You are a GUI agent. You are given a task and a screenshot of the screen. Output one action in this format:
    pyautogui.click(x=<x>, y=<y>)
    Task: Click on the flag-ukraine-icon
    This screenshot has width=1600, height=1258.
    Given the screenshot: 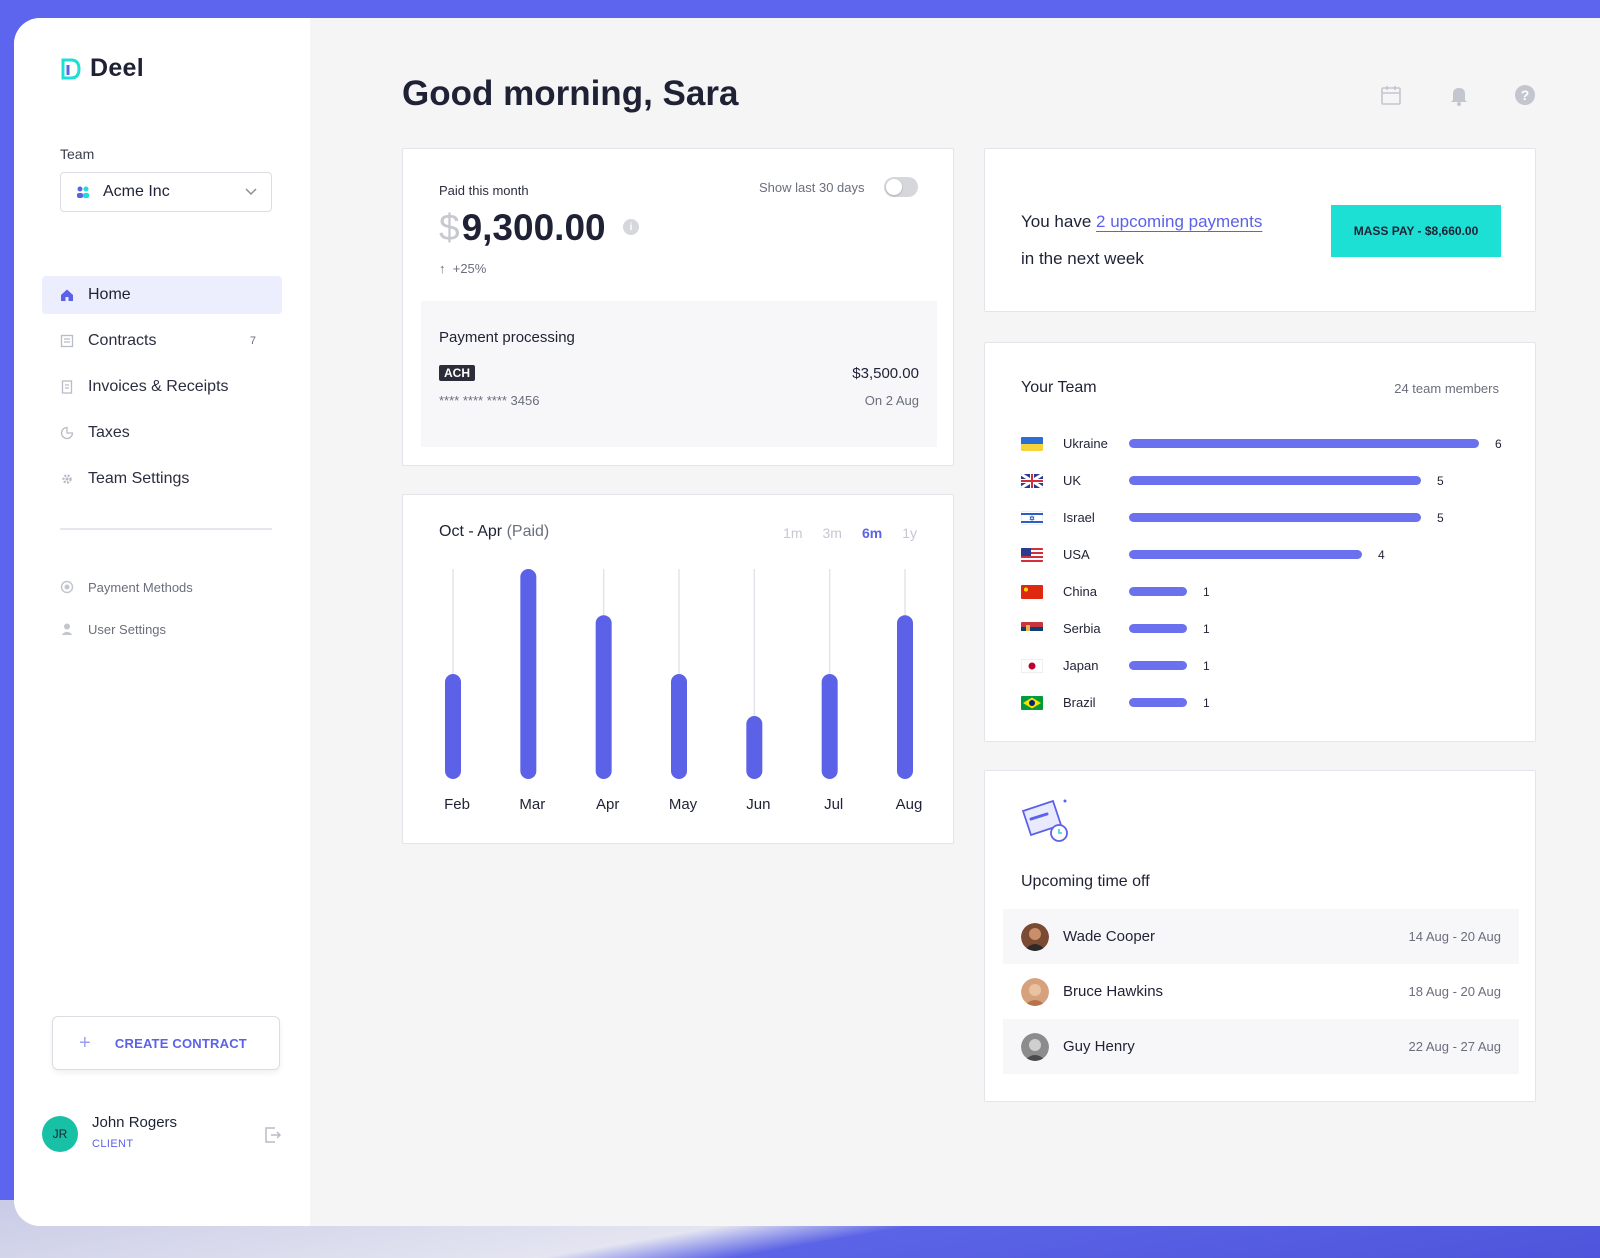 What is the action you would take?
    pyautogui.click(x=1032, y=443)
    